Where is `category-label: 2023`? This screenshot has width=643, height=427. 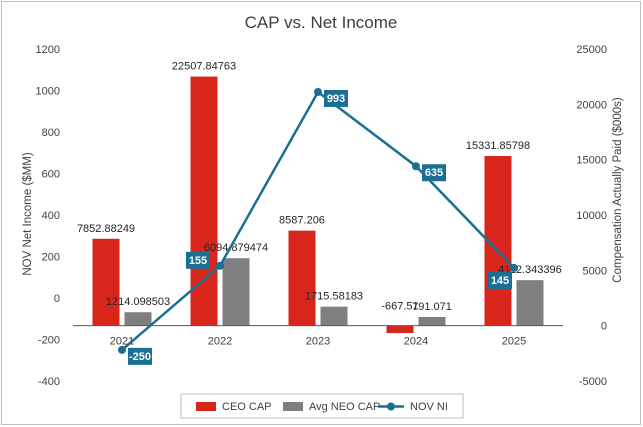 category-label: 2023 is located at coordinates (318, 342).